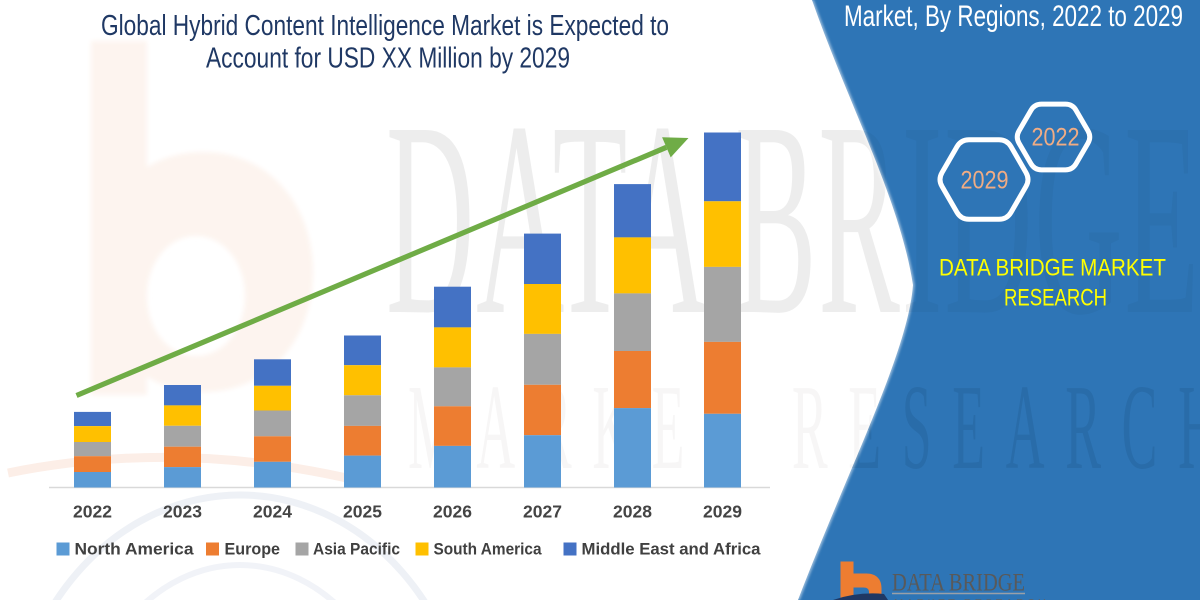  Describe the element at coordinates (362, 512) in the screenshot. I see `svg-text: 2025` at that location.